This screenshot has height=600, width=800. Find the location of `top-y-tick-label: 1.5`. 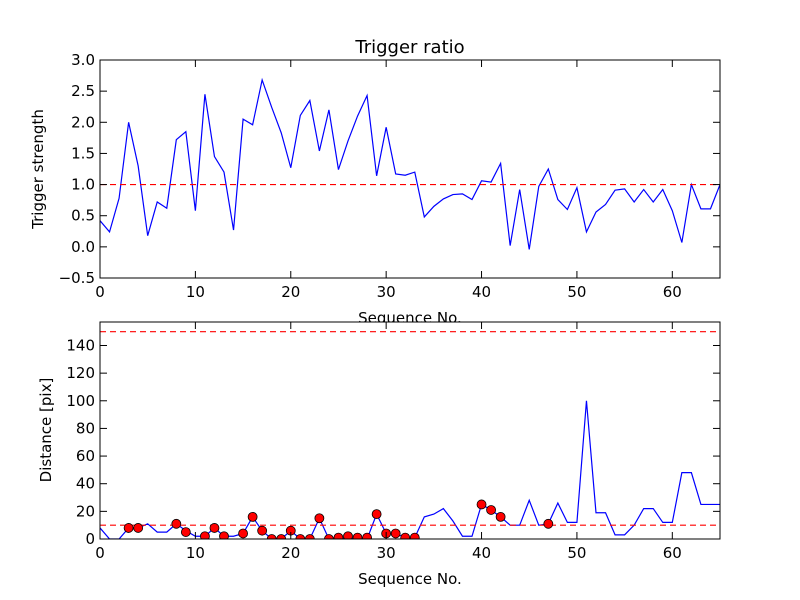

top-y-tick-label: 1.5 is located at coordinates (83, 153).